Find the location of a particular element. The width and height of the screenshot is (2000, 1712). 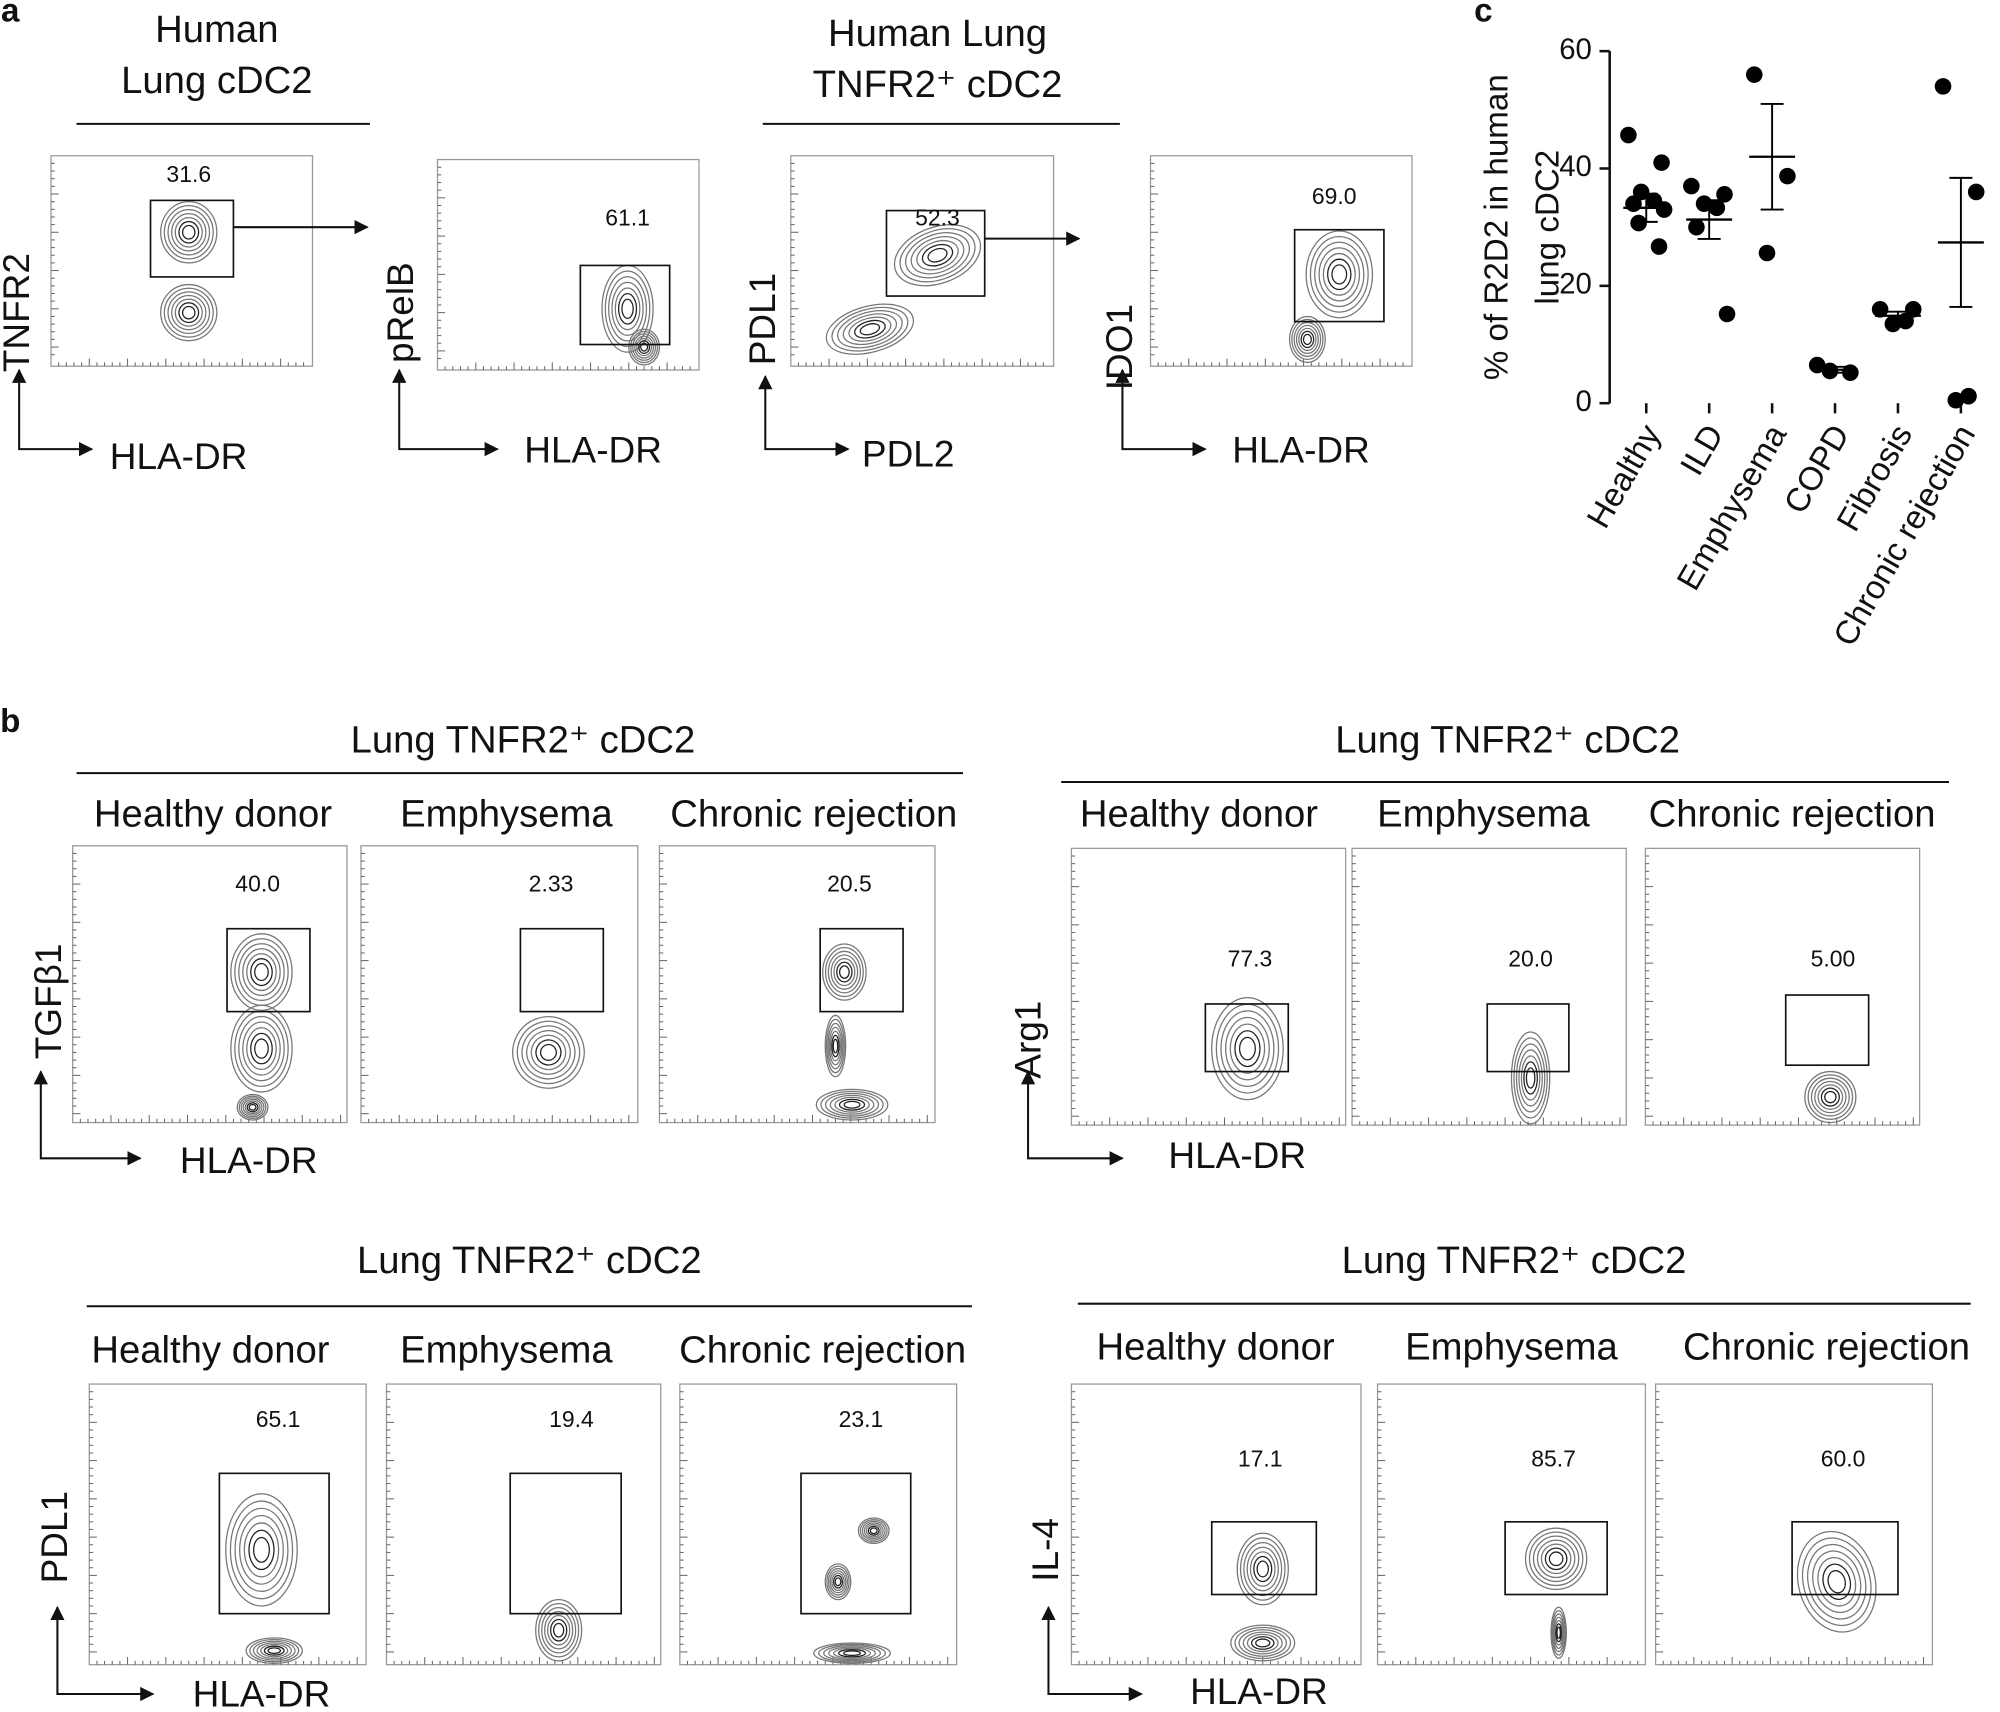

text: Chronic rejection is located at coordinates (1792, 814).